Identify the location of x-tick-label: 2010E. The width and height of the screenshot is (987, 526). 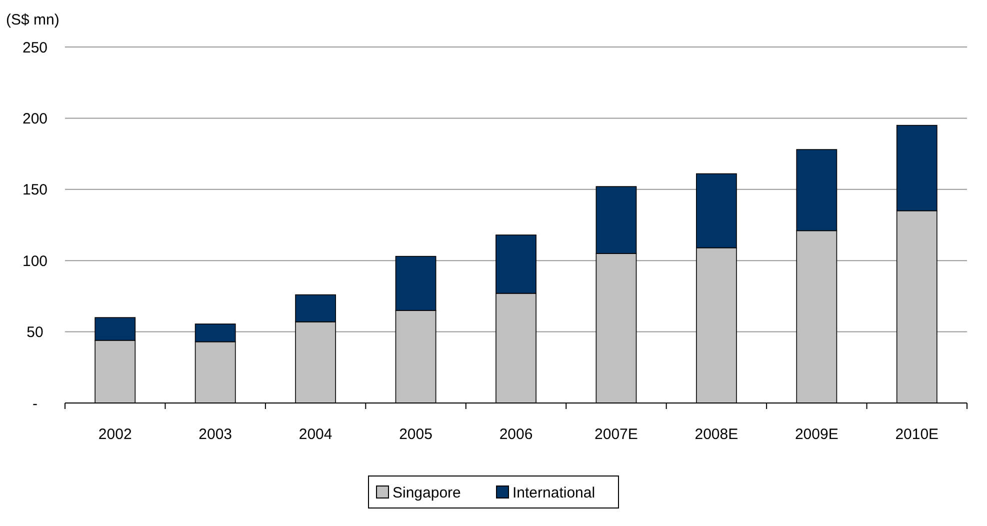
(917, 434).